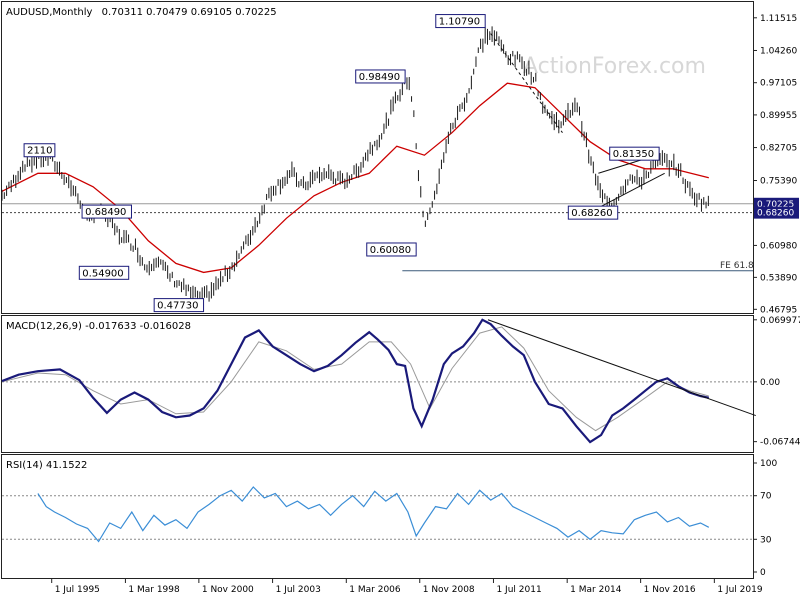 Image resolution: width=800 pixels, height=604 pixels. I want to click on x-tick-label: 1 Mar 1998, so click(154, 590).